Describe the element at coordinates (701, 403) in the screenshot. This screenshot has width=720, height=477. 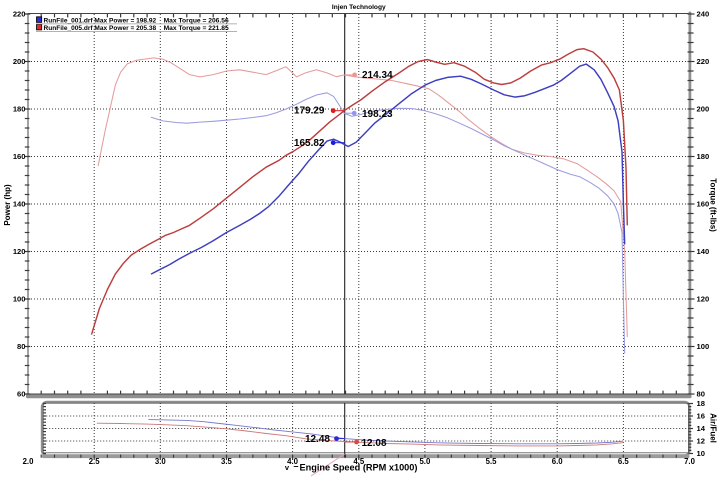
I see `svg-text: 18` at that location.